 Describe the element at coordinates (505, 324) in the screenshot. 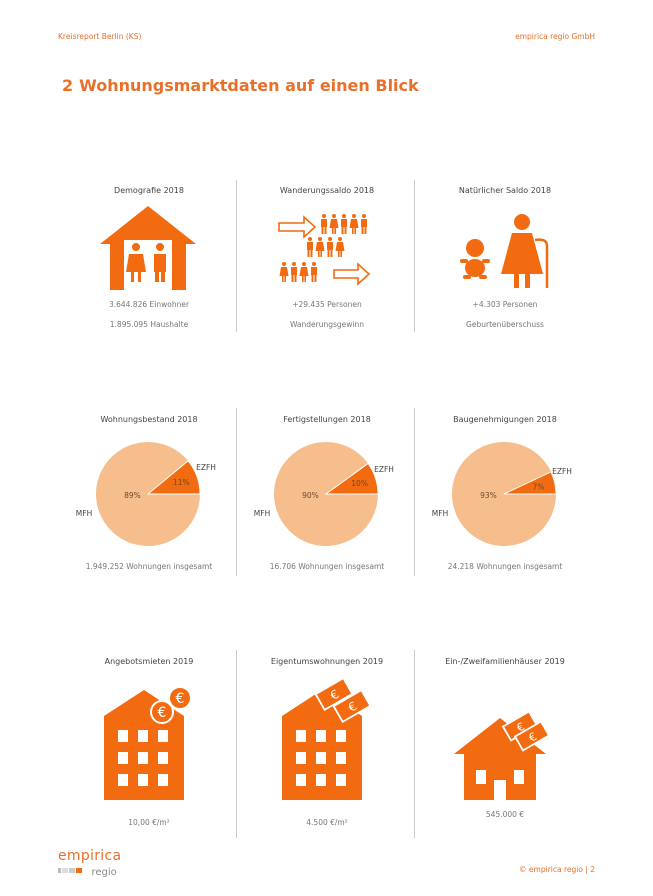

I see `natuerlich-label: Geburtenüberschuss` at that location.